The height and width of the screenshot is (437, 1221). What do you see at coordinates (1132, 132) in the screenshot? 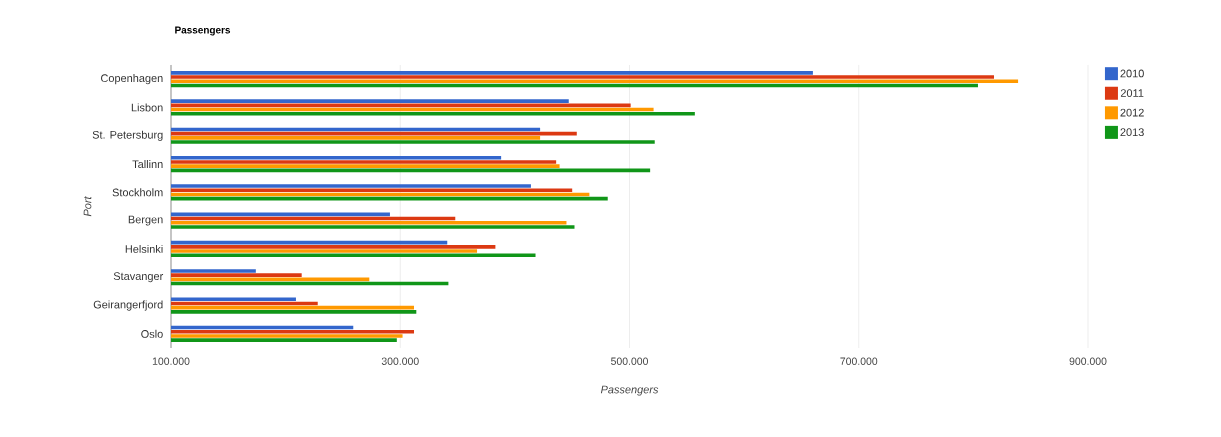
I see `legend-label: 2013` at bounding box center [1132, 132].